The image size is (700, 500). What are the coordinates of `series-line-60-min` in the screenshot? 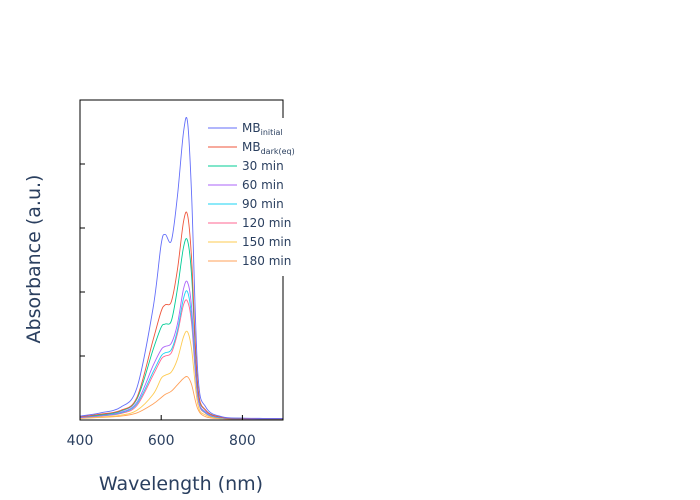 It's located at (181, 350).